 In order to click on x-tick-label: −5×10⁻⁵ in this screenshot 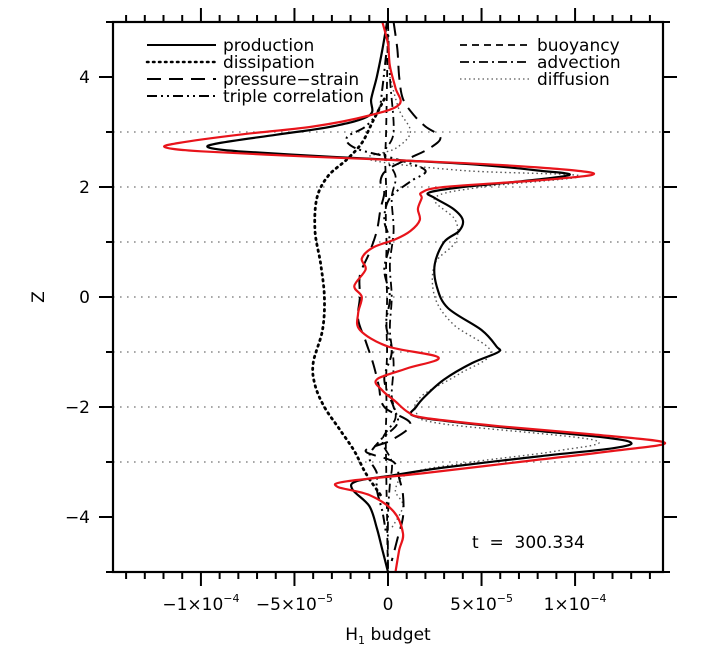, I will do `click(294, 603)`.